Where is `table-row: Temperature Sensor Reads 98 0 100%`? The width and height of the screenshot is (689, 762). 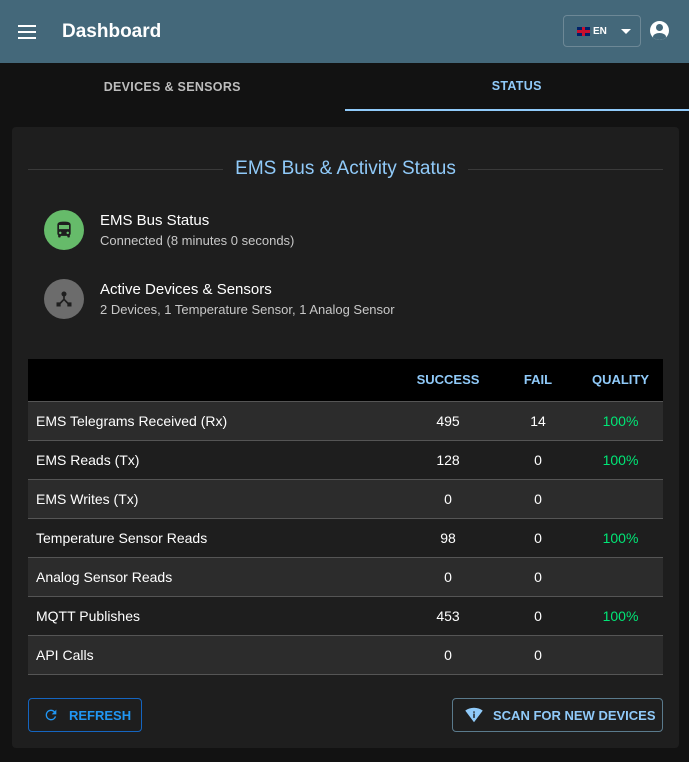
table-row: Temperature Sensor Reads 98 0 100% is located at coordinates (345, 538).